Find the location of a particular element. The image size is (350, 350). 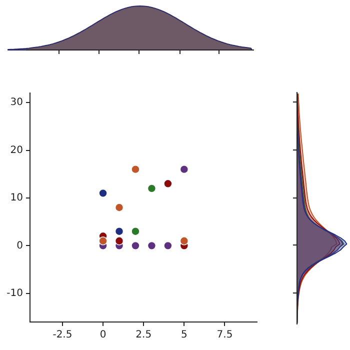

y-tick-label: -10 is located at coordinates (14, 293).